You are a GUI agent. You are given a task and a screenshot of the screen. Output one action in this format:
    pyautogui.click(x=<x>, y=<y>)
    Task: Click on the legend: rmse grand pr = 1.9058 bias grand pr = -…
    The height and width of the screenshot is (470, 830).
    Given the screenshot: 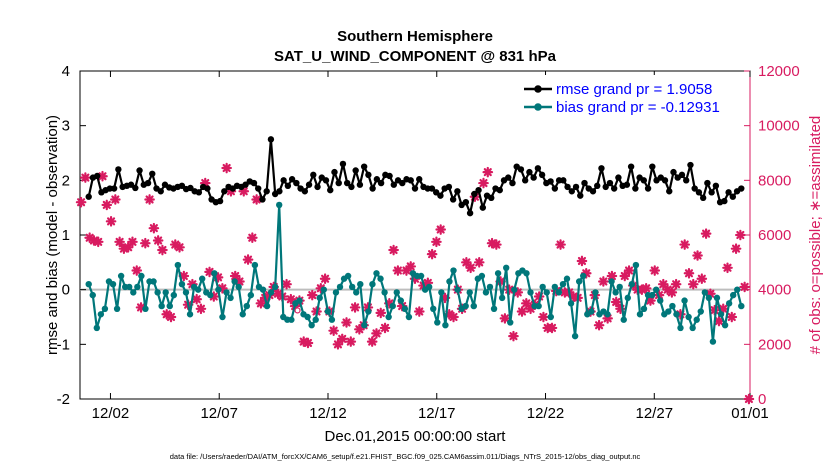 What is the action you would take?
    pyautogui.click(x=633, y=97)
    